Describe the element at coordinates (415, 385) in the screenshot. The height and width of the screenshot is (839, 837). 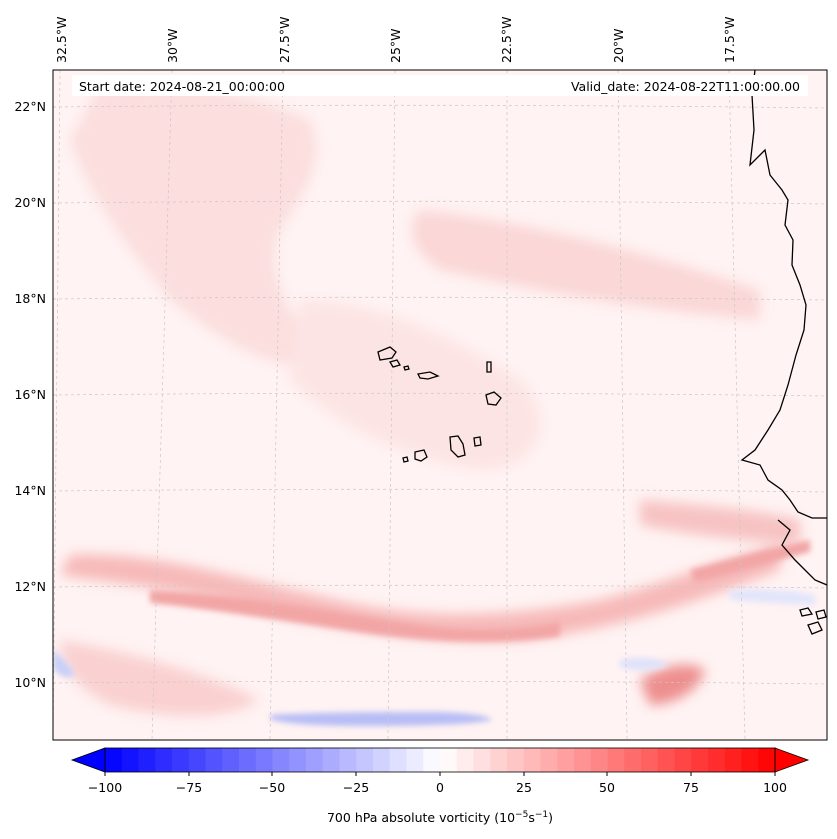
I see `positive-vorticity-region-central` at that location.